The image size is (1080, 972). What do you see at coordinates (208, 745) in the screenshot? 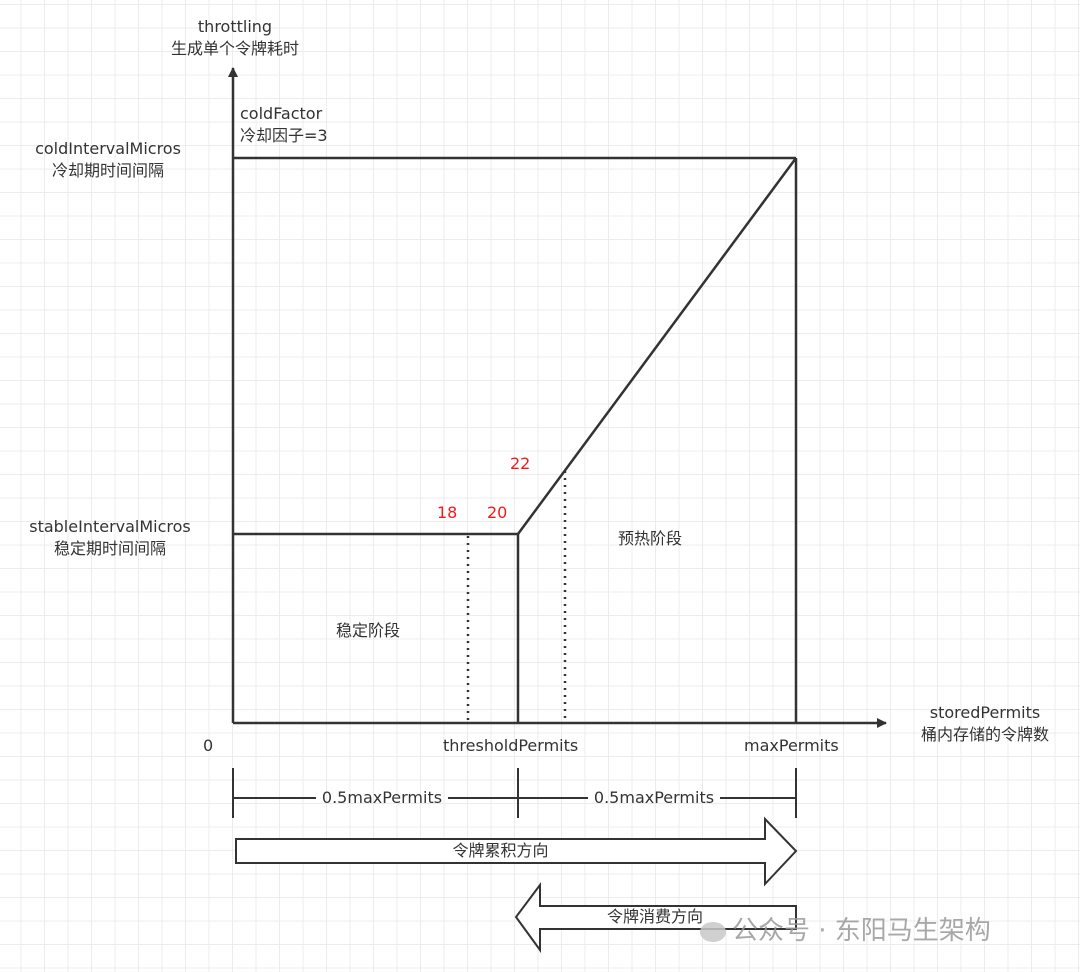
I see `origin-label: 0` at bounding box center [208, 745].